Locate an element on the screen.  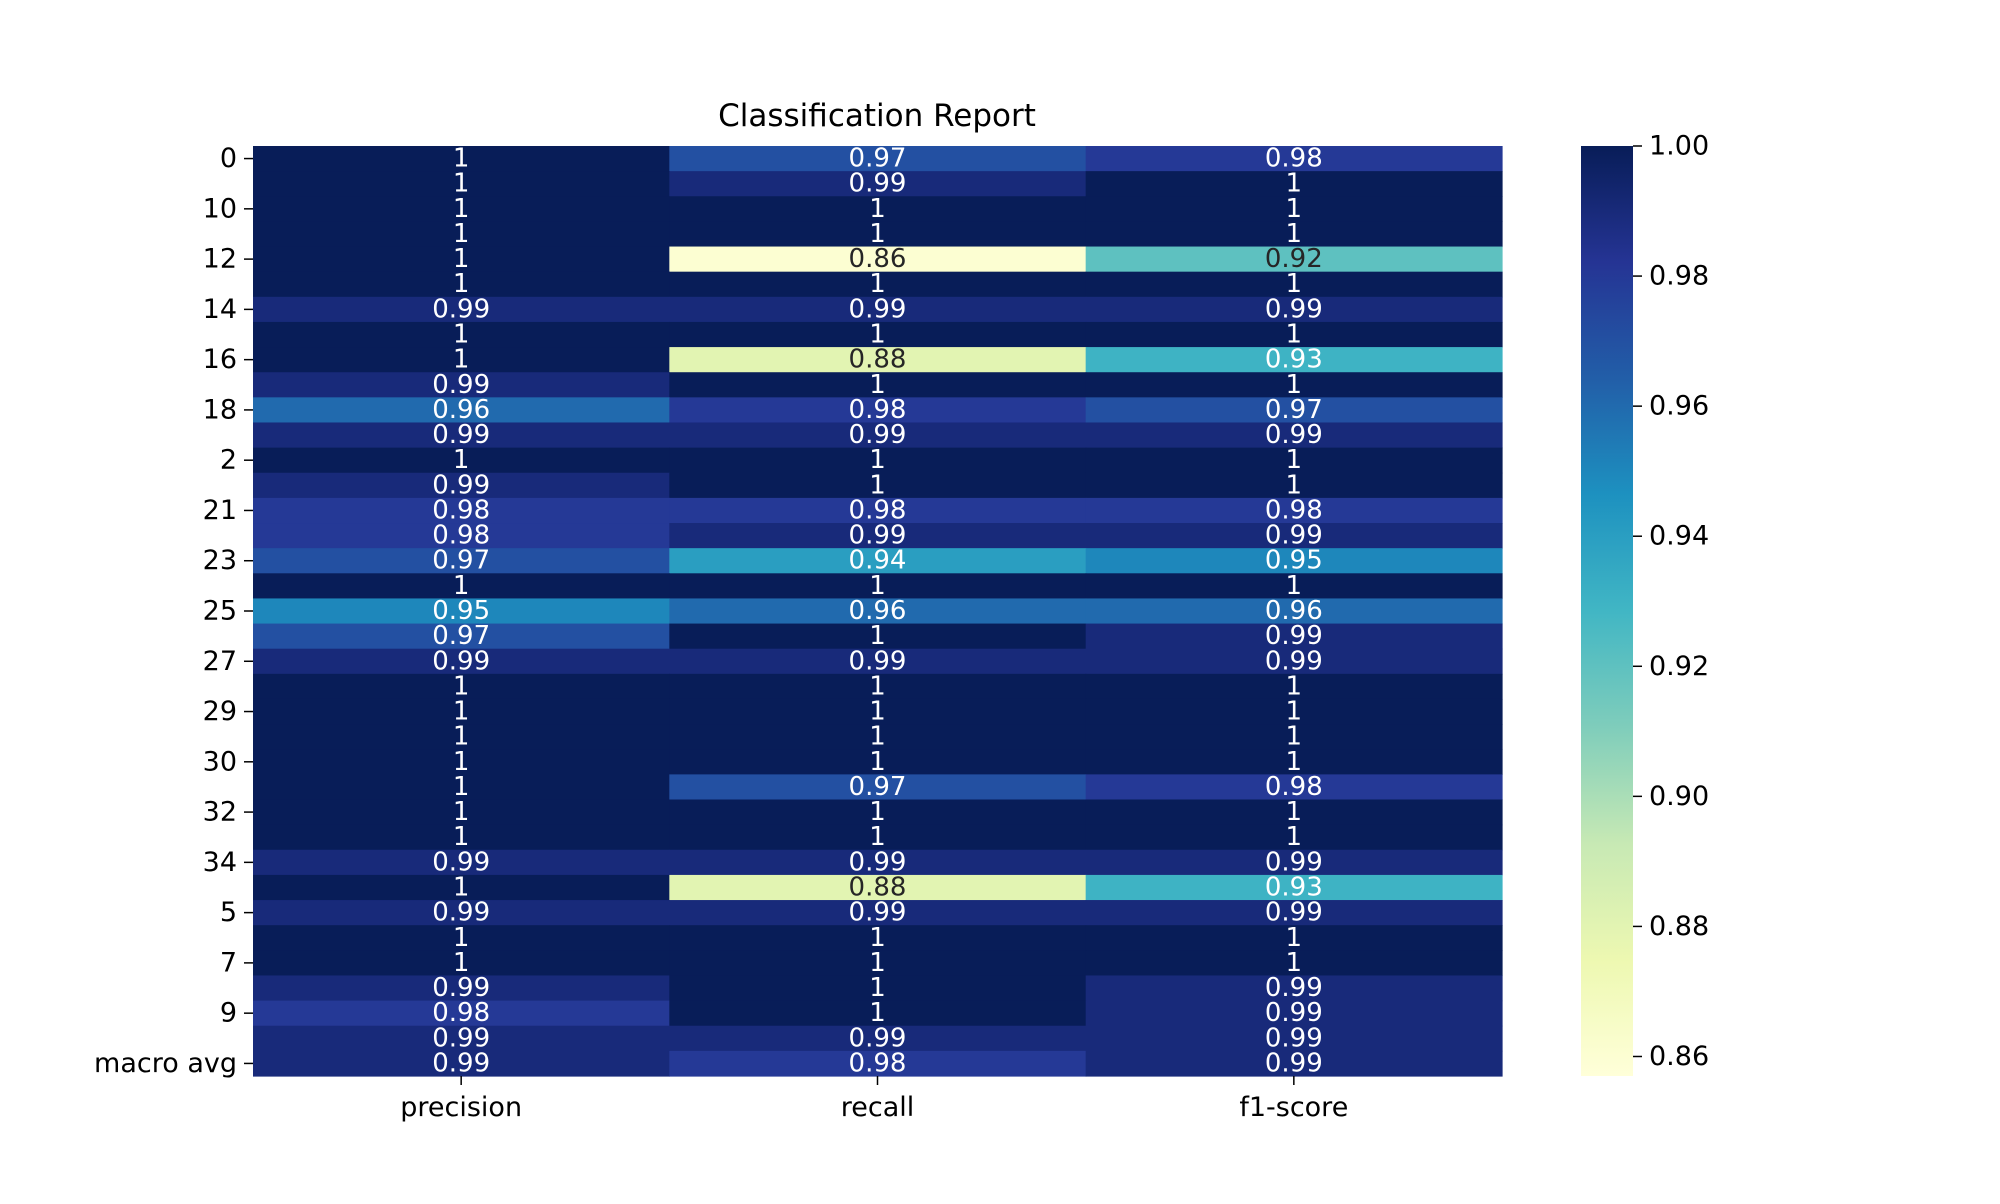
y-tick-label: 12 is located at coordinates (220, 259).